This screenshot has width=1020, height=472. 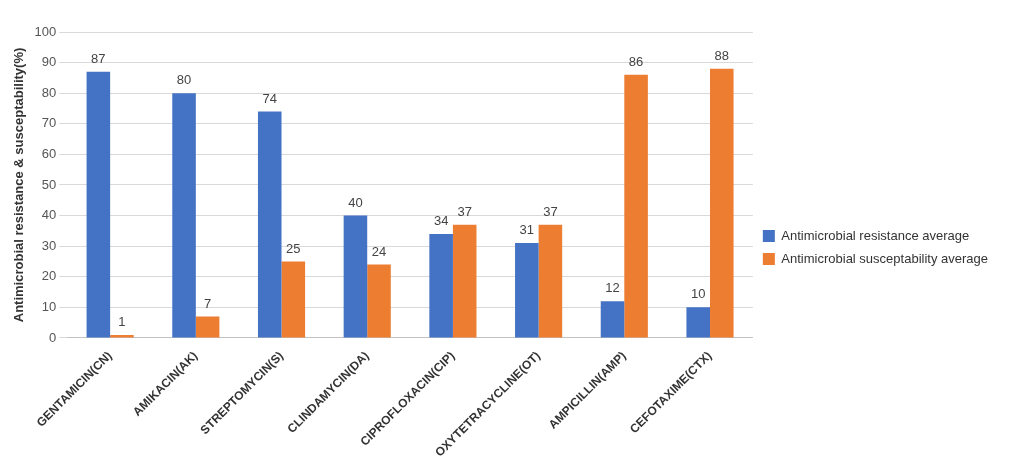 What do you see at coordinates (208, 303) in the screenshot?
I see `data-label: 7` at bounding box center [208, 303].